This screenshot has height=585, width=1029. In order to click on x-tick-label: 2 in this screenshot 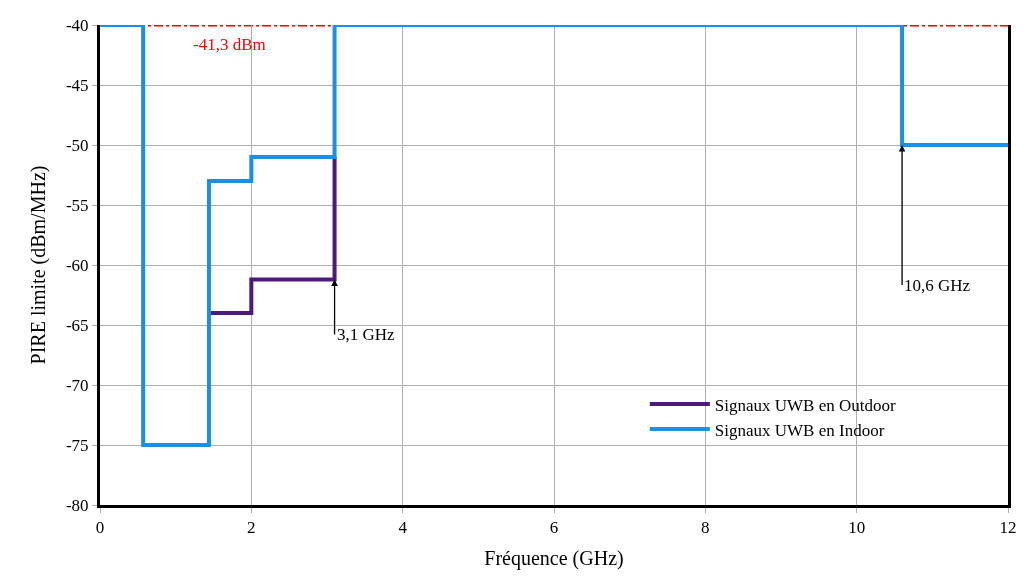, I will do `click(251, 528)`.